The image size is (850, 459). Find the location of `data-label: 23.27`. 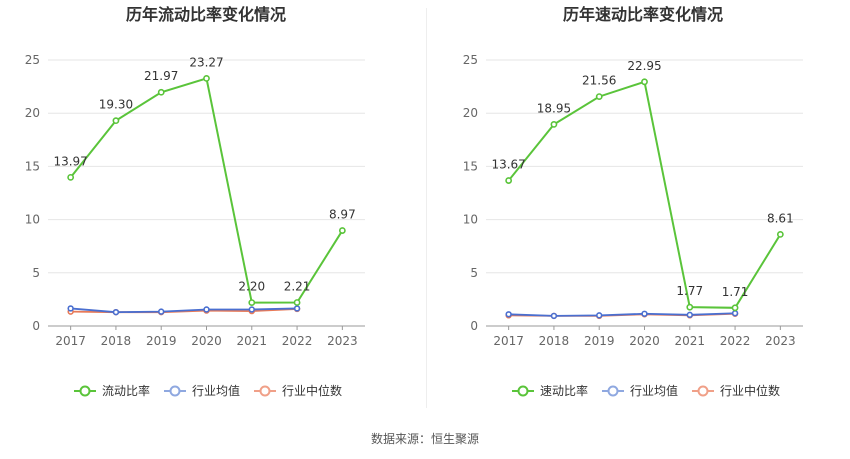

data-label: 23.27 is located at coordinates (206, 62).